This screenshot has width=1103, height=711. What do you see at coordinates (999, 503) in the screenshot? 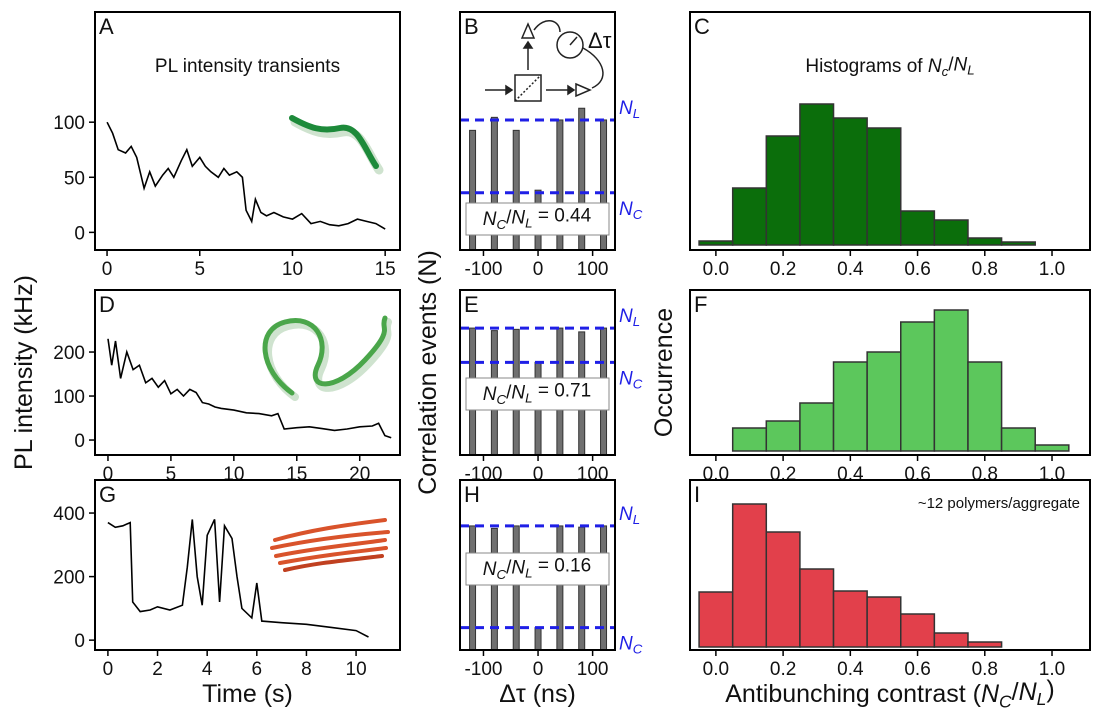
I see `annotation: ~12 polymers/aggregate` at bounding box center [999, 503].